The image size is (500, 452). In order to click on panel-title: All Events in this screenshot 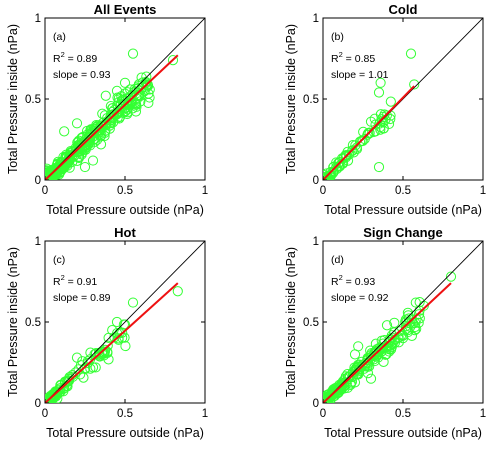, I will do `click(125, 9)`.